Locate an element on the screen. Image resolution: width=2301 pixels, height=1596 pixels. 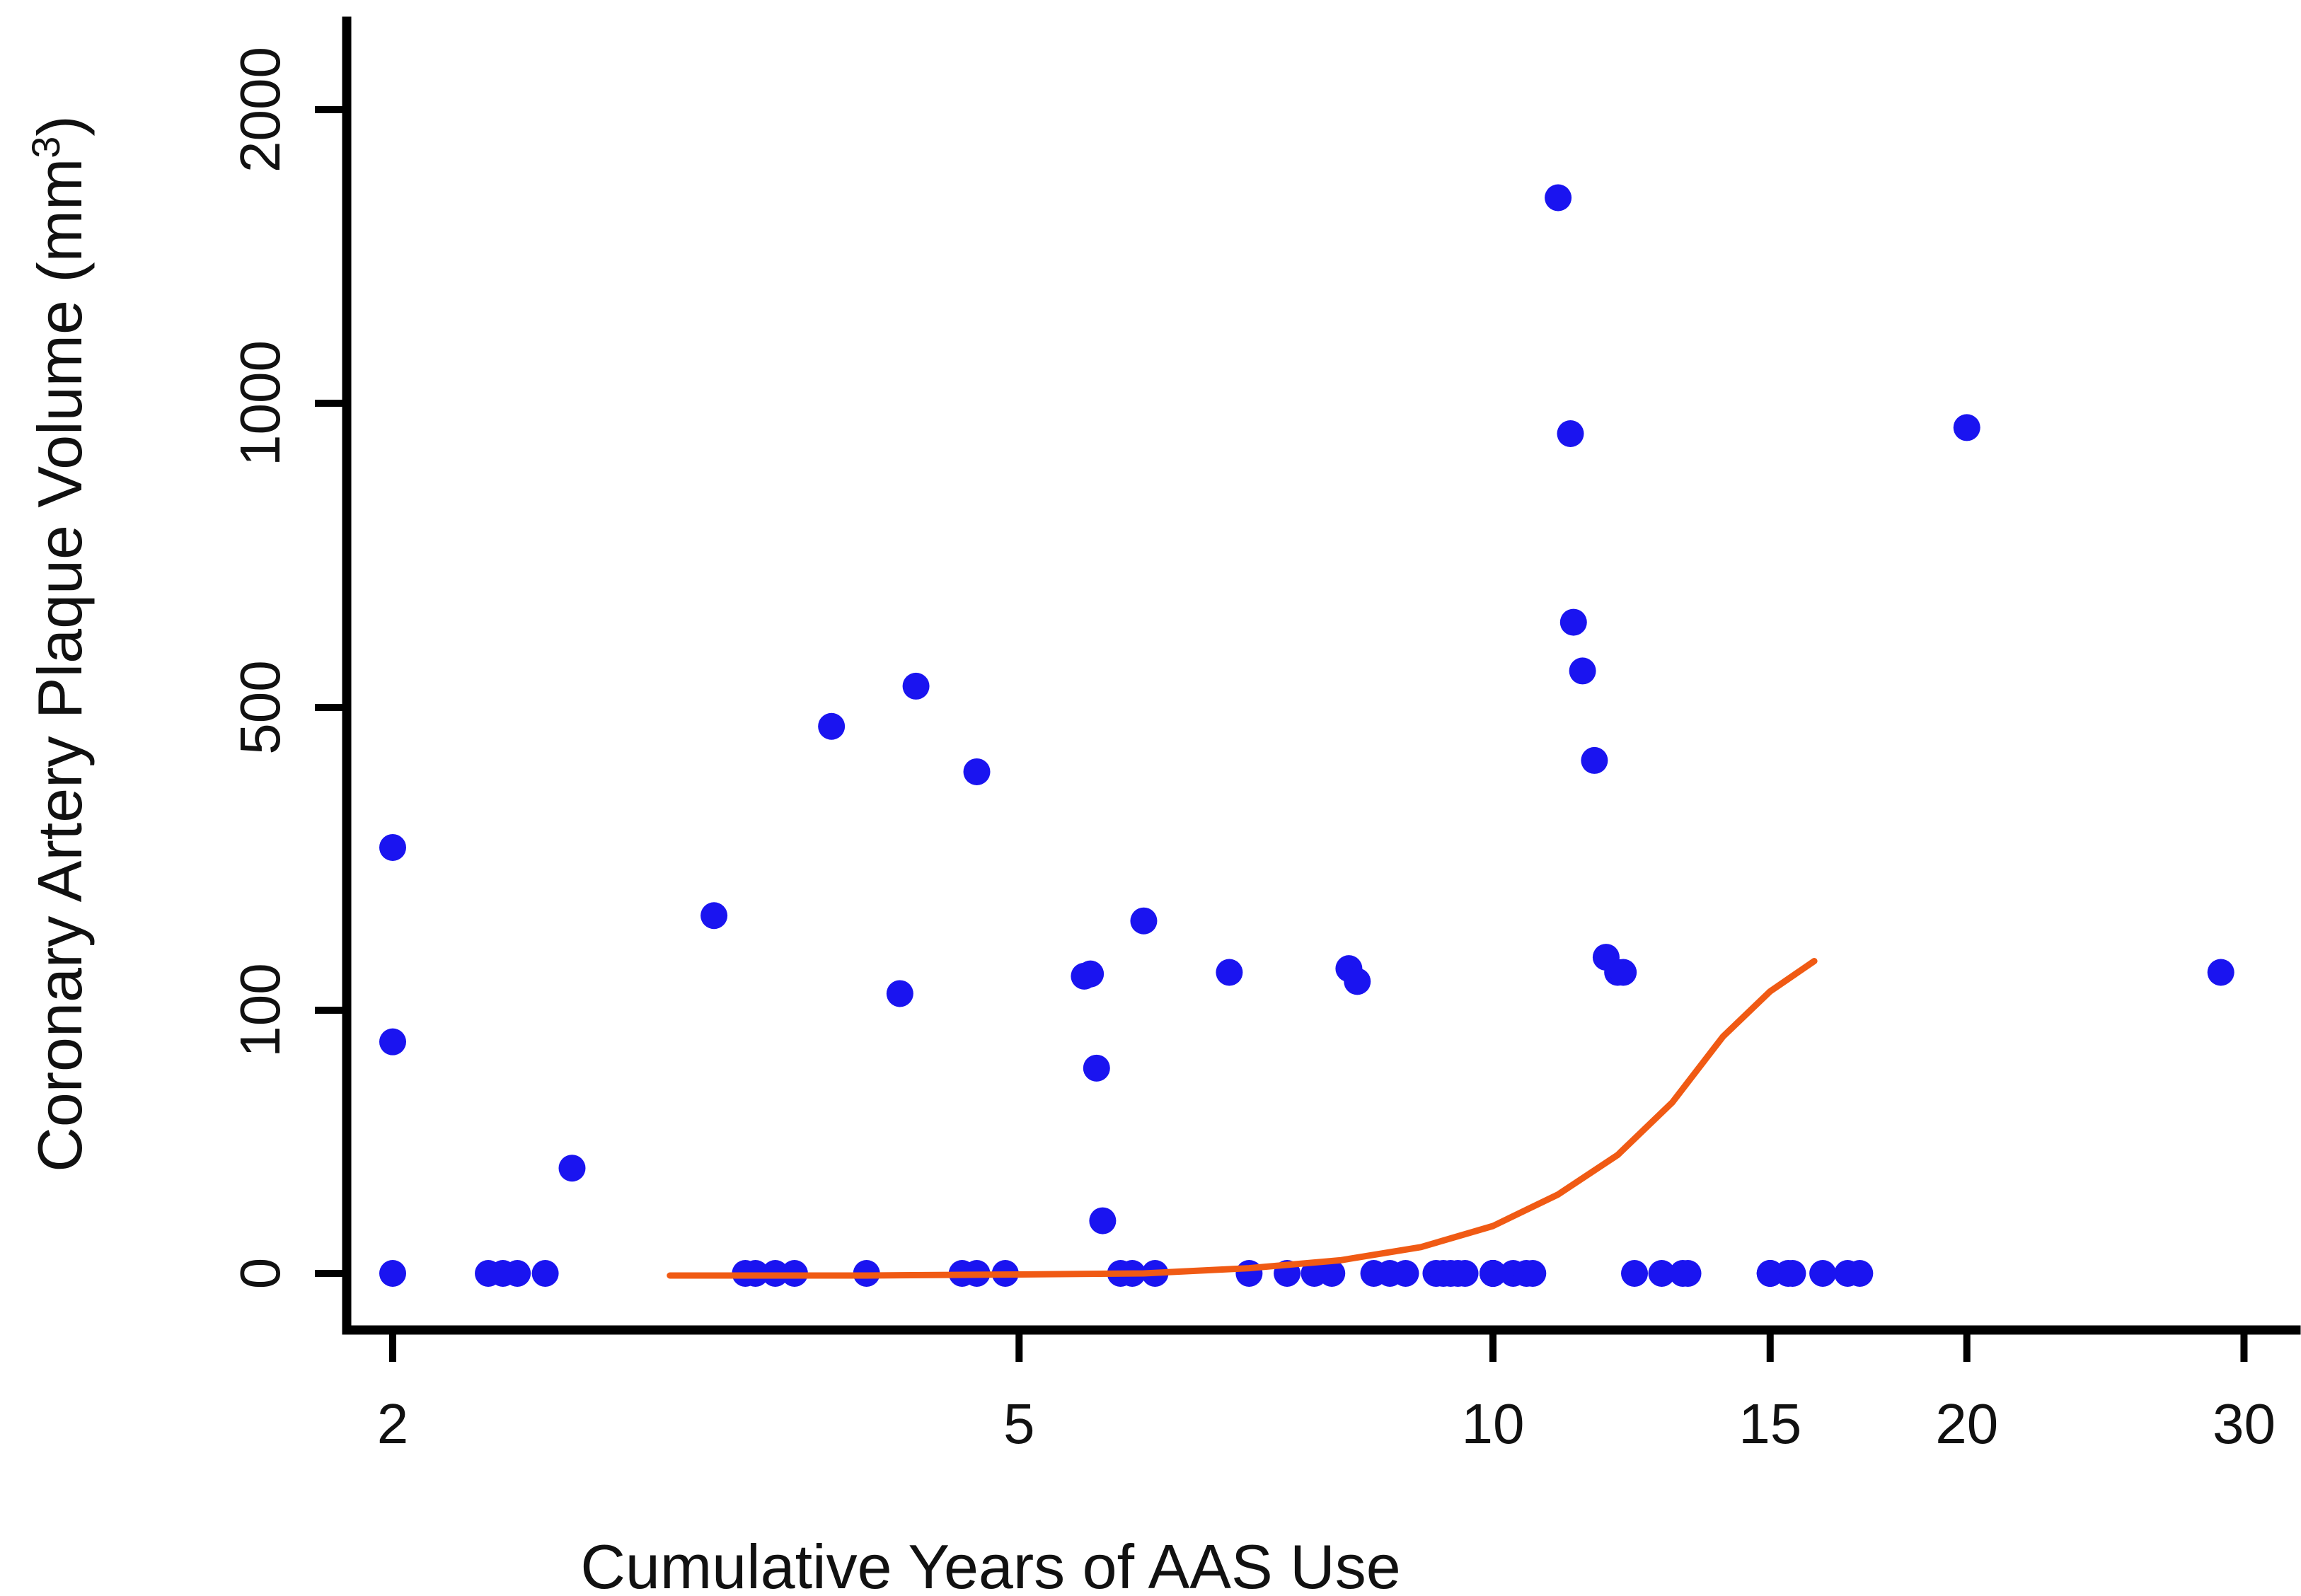
x-tick-label: 10 is located at coordinates (1493, 1423).